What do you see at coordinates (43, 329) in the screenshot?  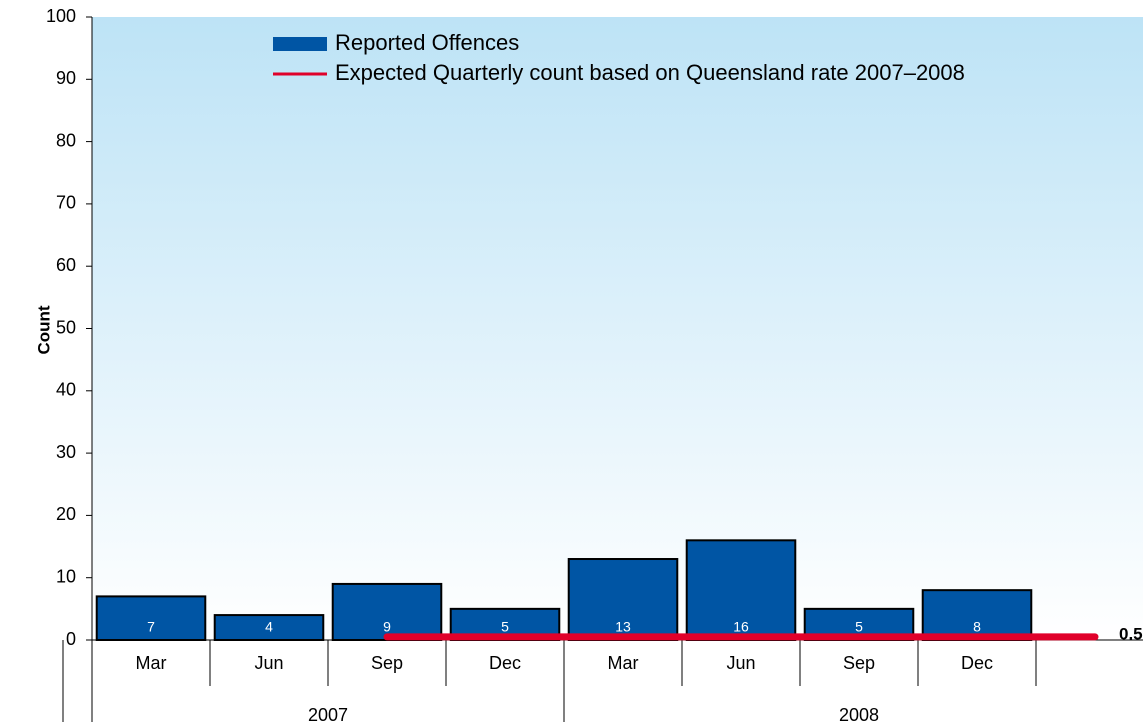 I see `y-axis-label: Count` at bounding box center [43, 329].